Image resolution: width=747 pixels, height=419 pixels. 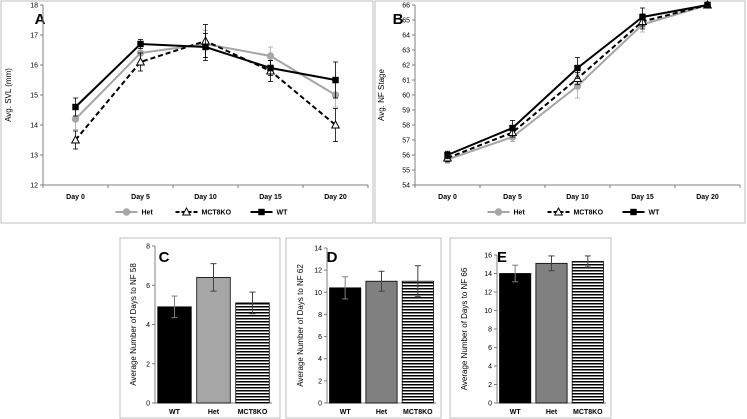 What do you see at coordinates (406, 6) in the screenshot?
I see `panel-b-ytick-label: 66` at bounding box center [406, 6].